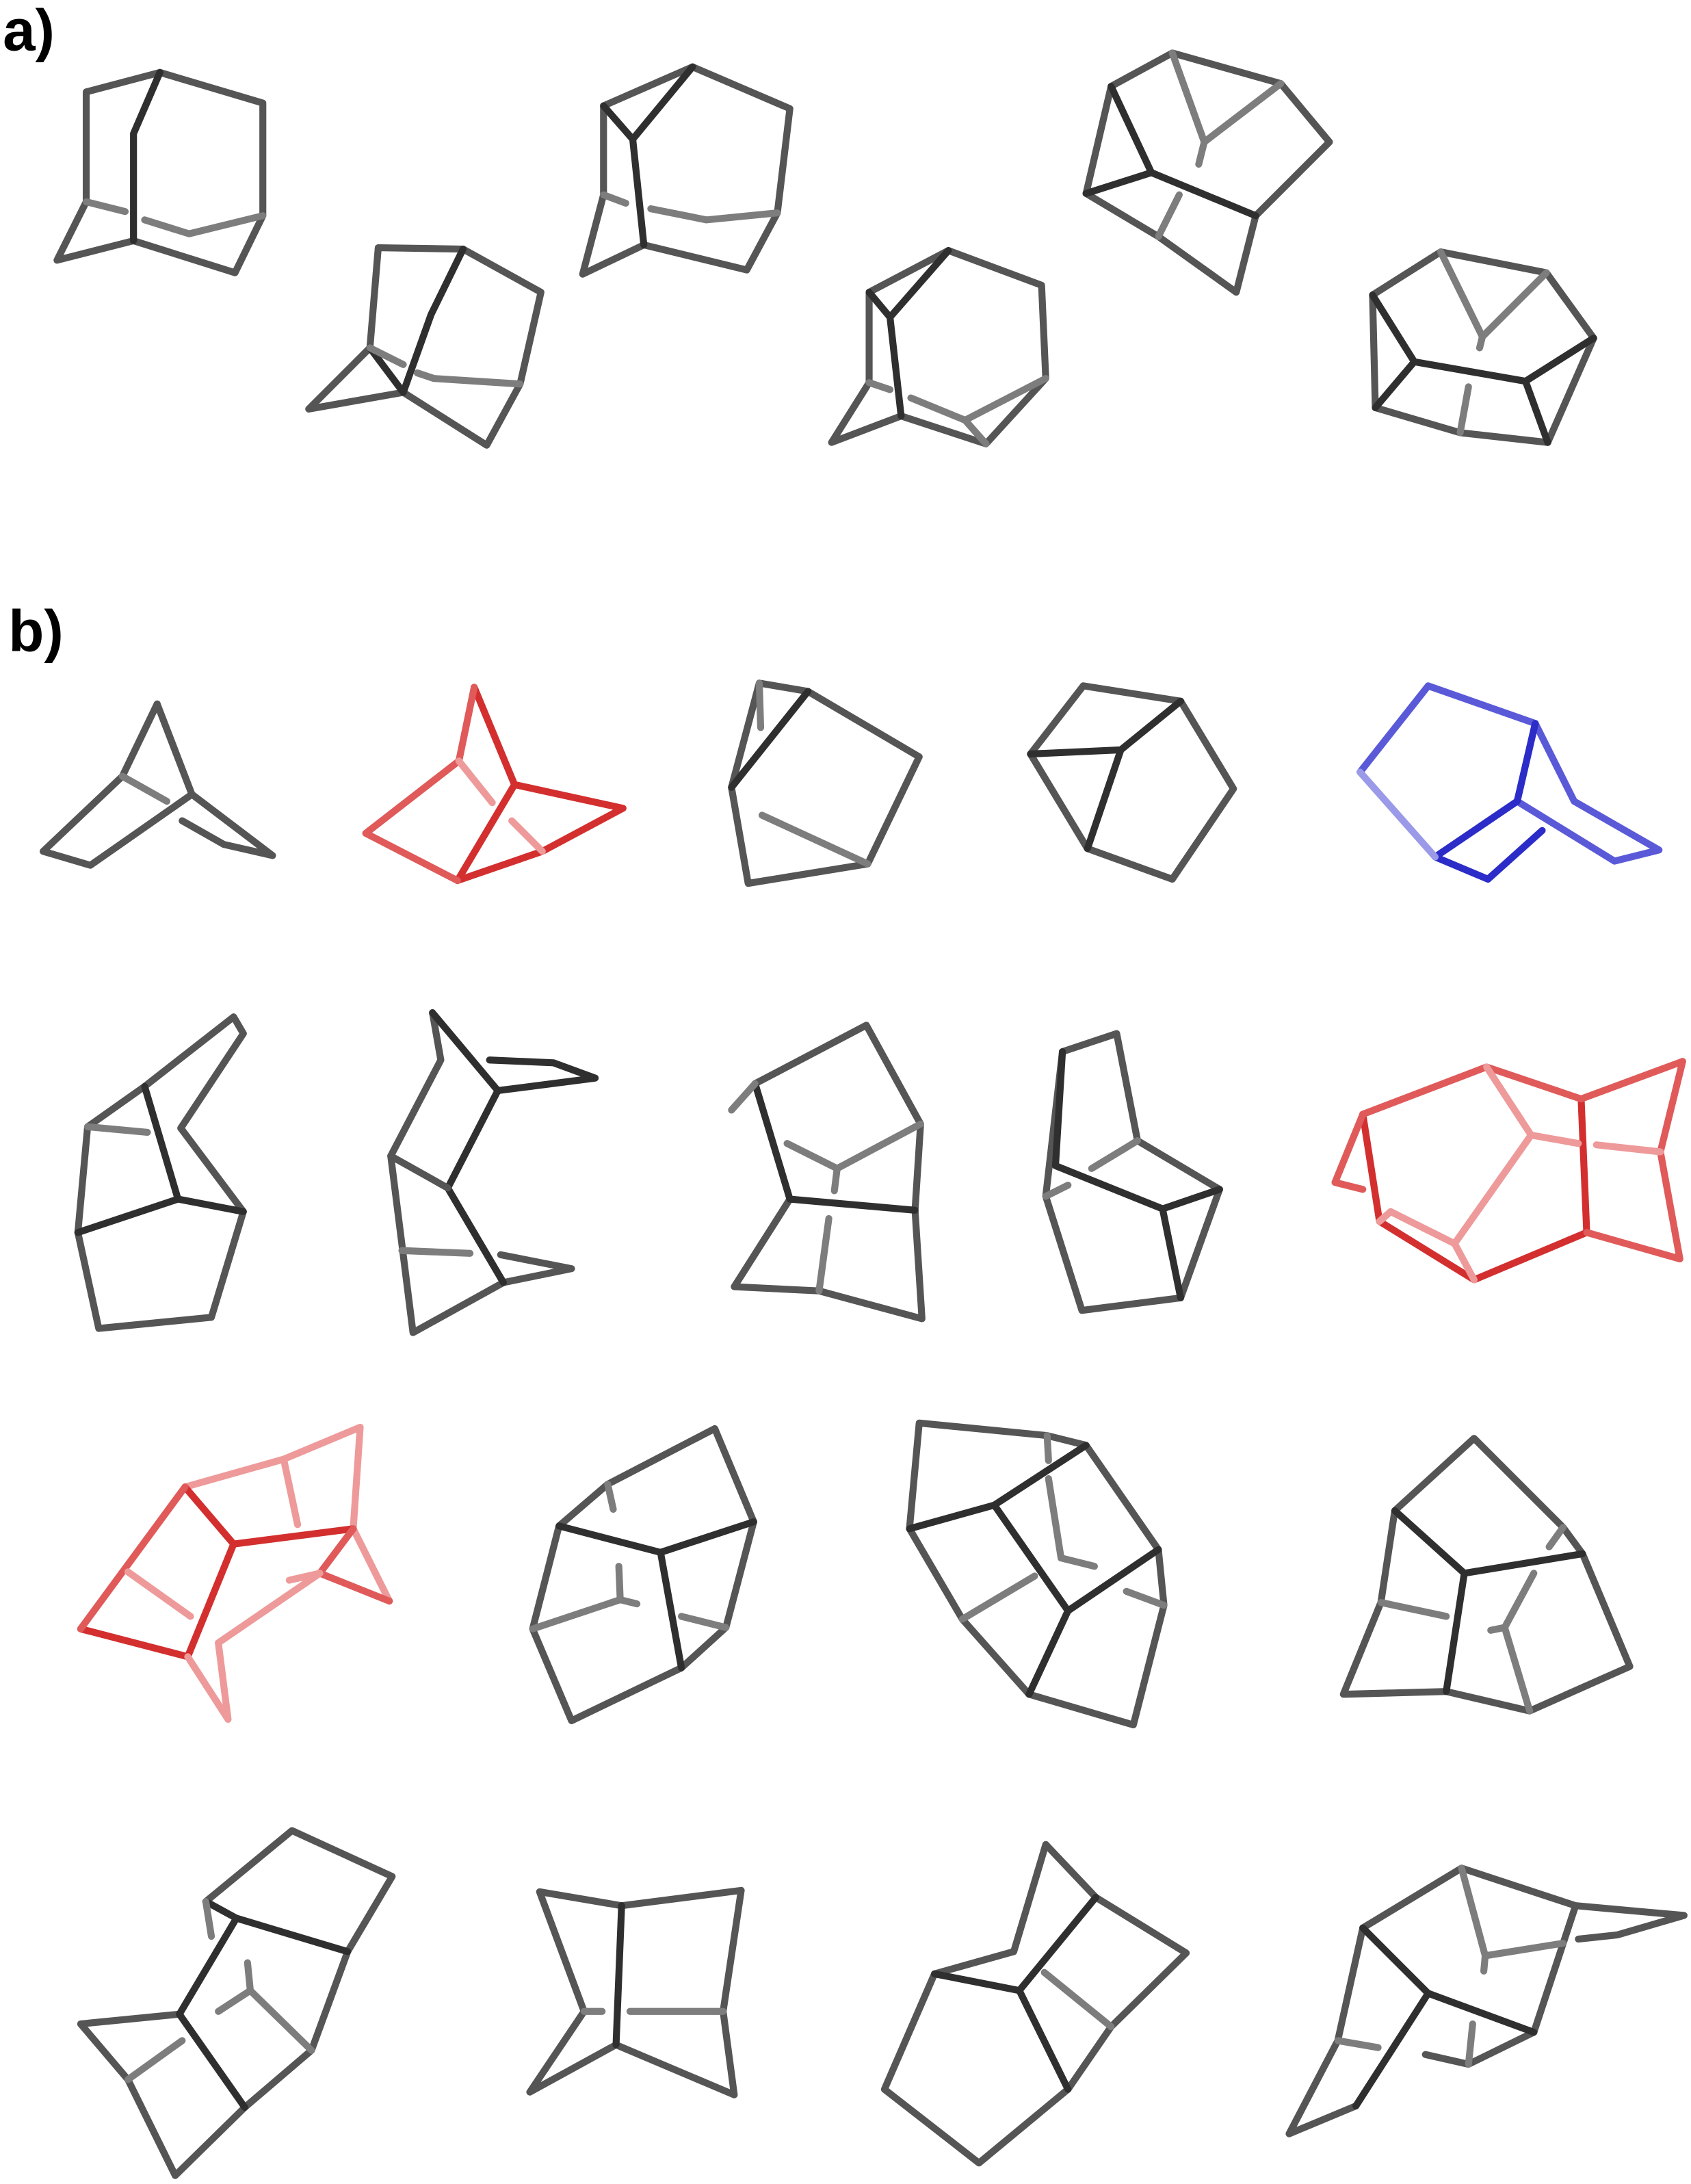  I want to click on panel-a-label: a), so click(29, 31).